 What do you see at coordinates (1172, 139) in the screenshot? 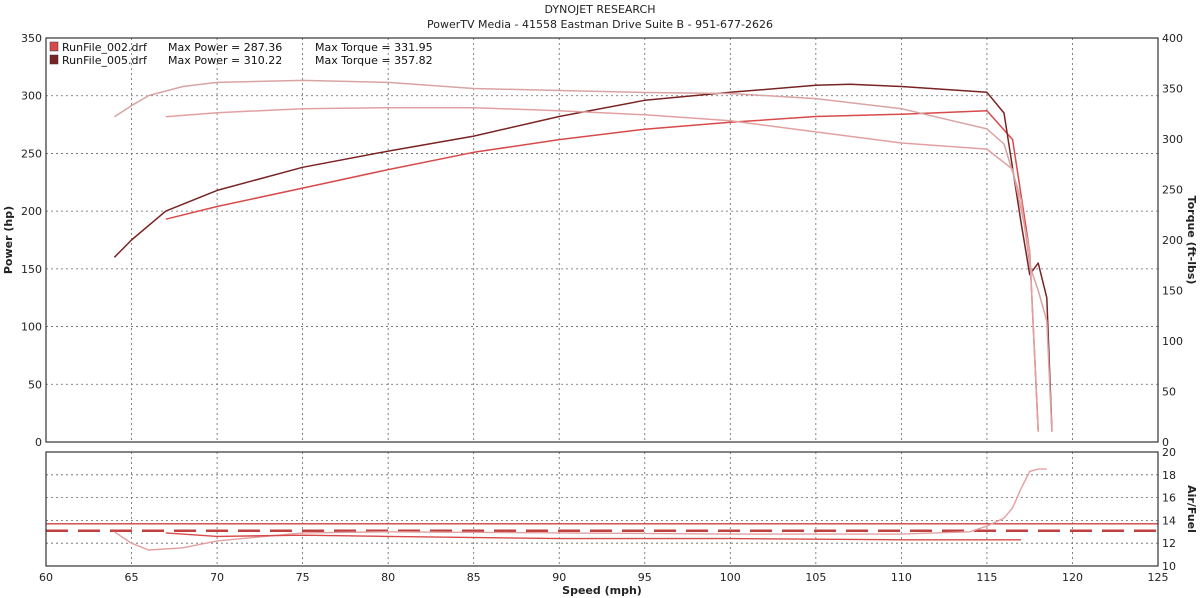
I see `torque-tick-label: 300` at bounding box center [1172, 139].